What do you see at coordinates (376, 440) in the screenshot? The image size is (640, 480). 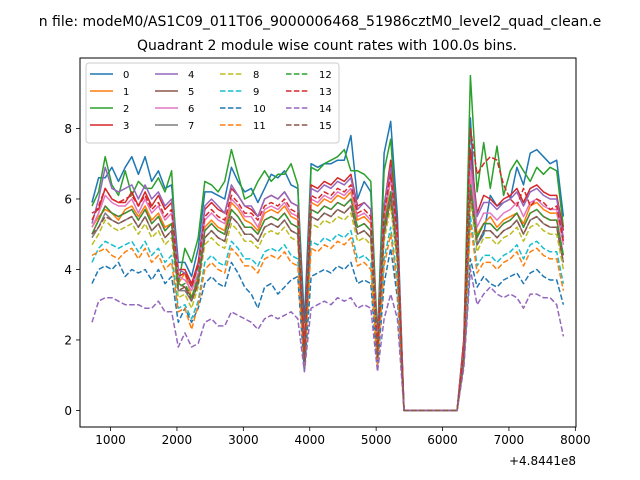 I see `x-tick-label: 5000` at bounding box center [376, 440].